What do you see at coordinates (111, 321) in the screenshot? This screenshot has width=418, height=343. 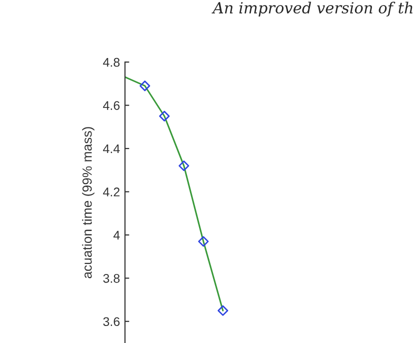 I see `y-tick-label: 3.6` at bounding box center [111, 321].